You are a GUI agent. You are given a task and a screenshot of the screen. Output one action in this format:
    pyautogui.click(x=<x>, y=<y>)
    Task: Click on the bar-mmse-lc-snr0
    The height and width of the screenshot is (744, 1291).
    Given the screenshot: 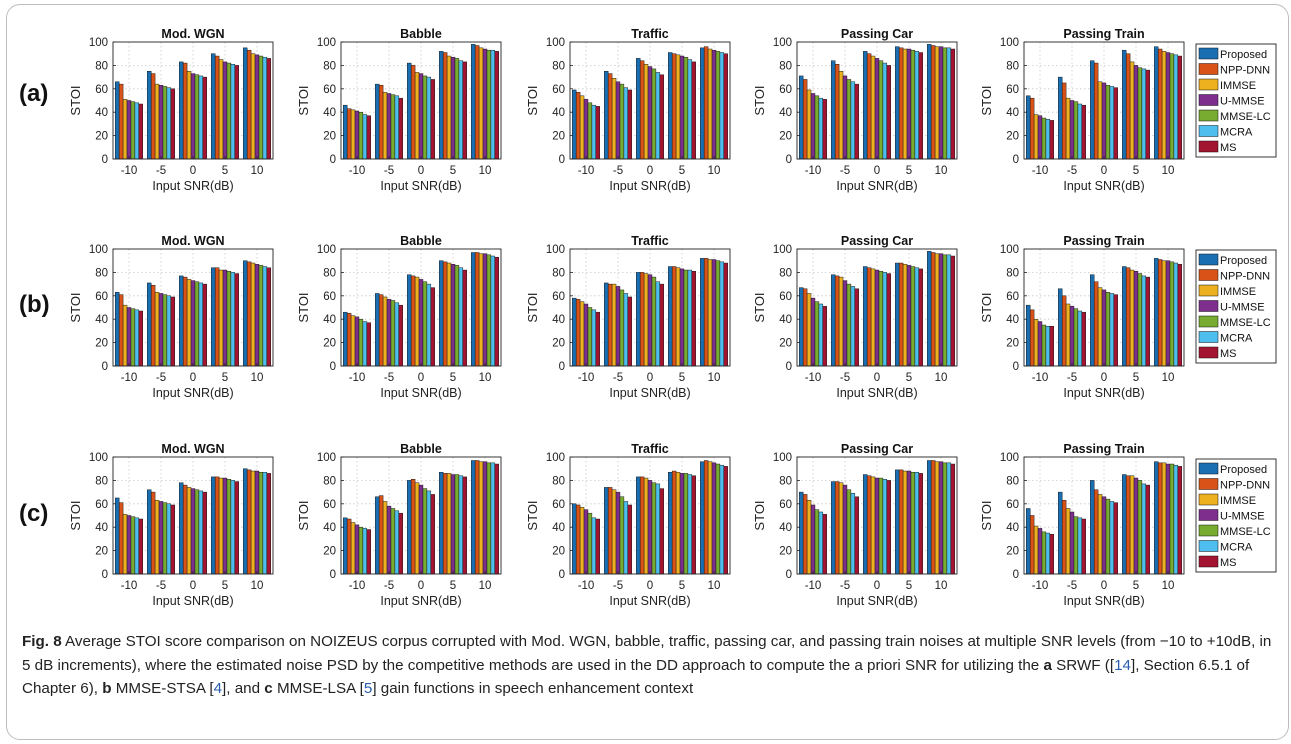 What is the action you would take?
    pyautogui.click(x=1108, y=536)
    